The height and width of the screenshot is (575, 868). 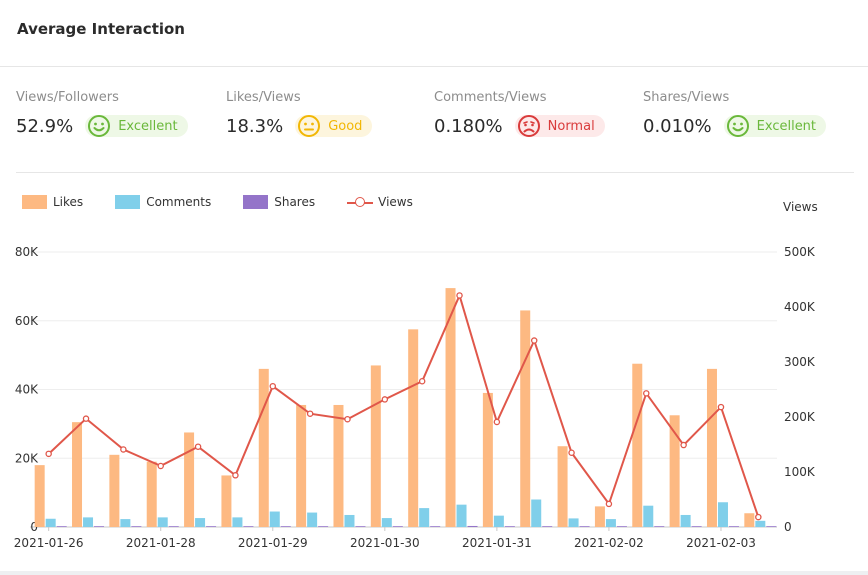 What do you see at coordinates (385, 543) in the screenshot?
I see `x-tick-label: 2021-01-30` at bounding box center [385, 543].